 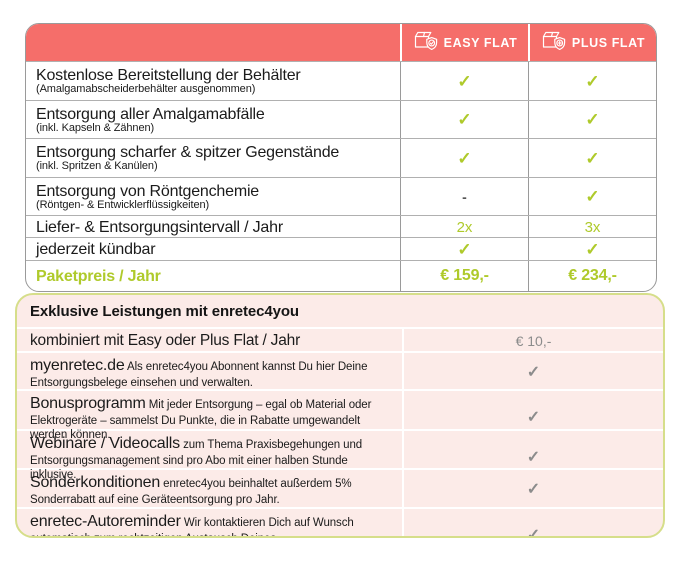 I want to click on package-shield-plus-icon, so click(x=554, y=43).